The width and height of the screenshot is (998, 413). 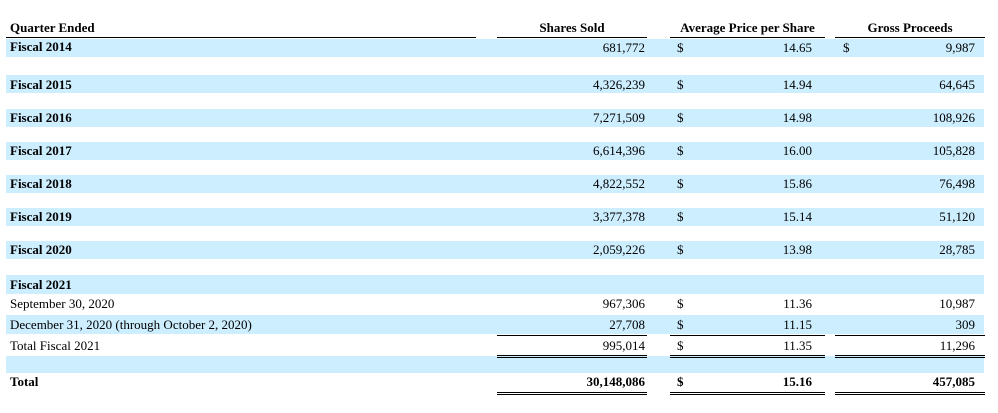 I want to click on section-label: Fiscal 2021, so click(x=41, y=284).